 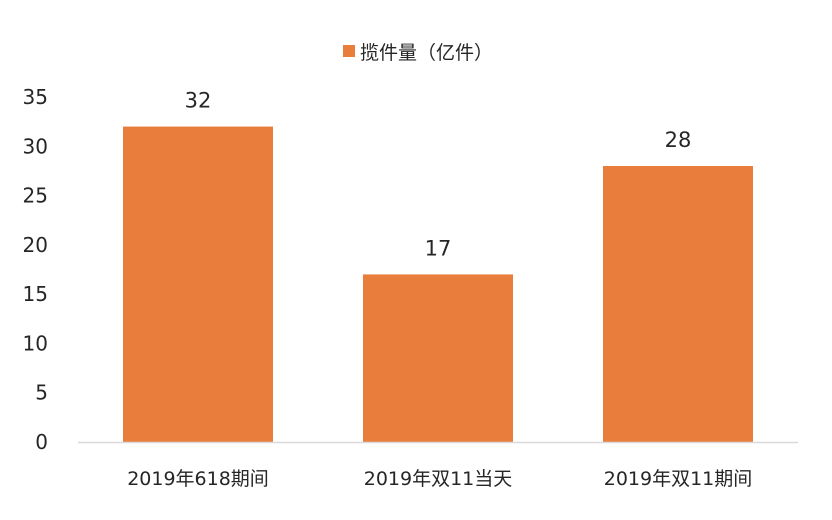 I want to click on y-tick-label: 20, so click(x=35, y=245).